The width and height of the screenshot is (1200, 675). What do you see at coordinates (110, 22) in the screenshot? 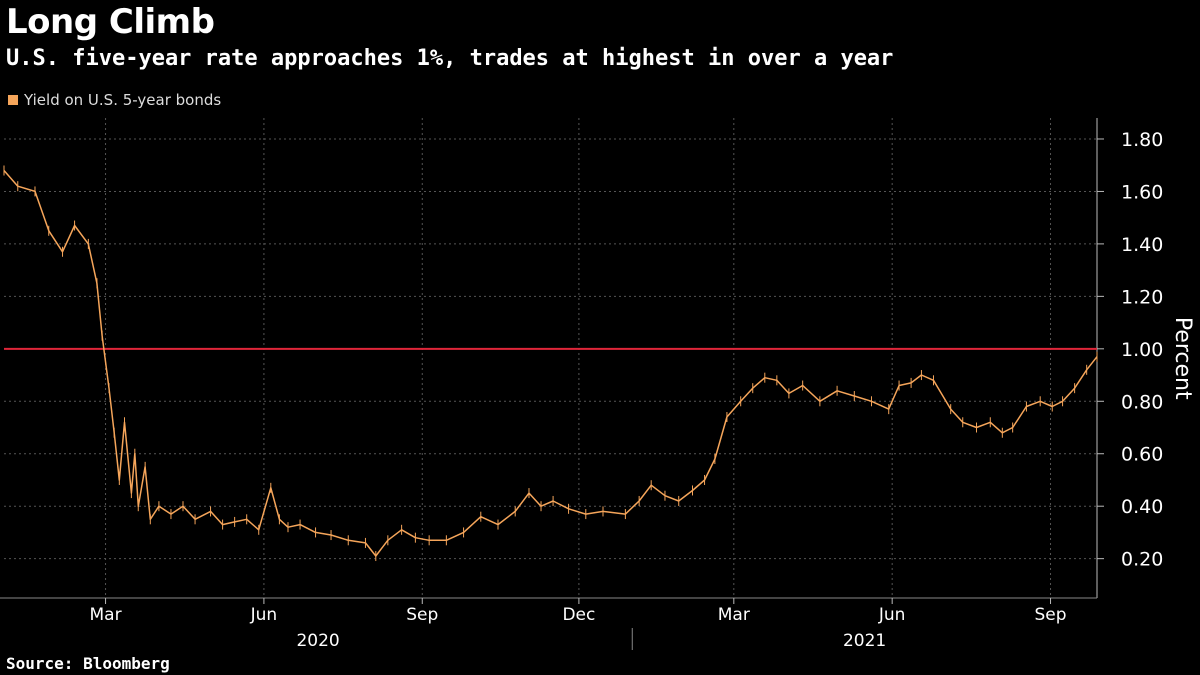
I see `chart-title: Long Climb` at bounding box center [110, 22].